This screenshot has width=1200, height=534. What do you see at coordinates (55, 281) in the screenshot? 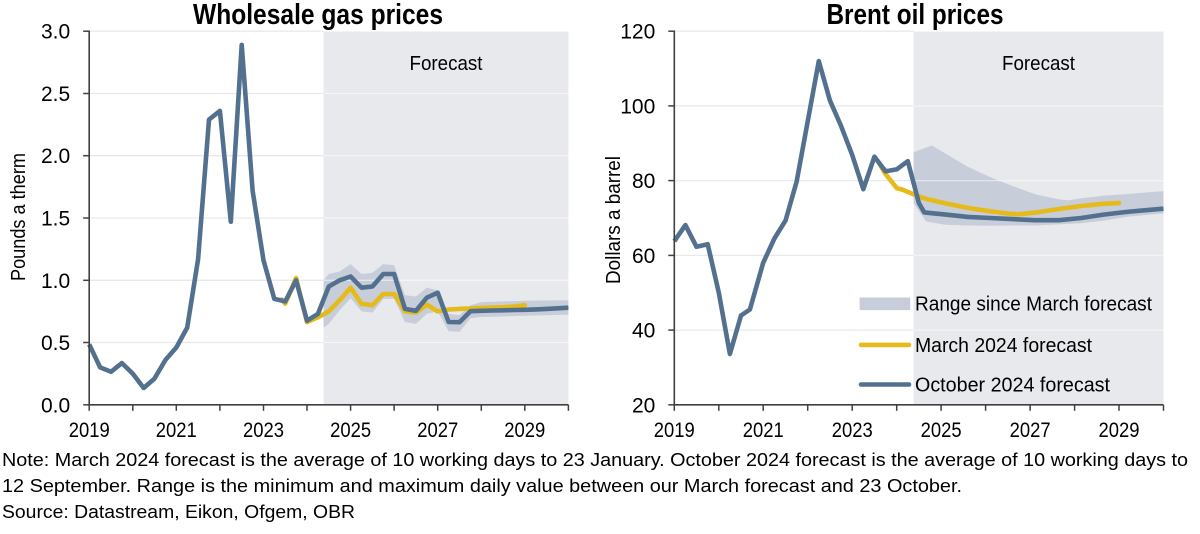
I see `svg-text: 1.0` at bounding box center [55, 281].